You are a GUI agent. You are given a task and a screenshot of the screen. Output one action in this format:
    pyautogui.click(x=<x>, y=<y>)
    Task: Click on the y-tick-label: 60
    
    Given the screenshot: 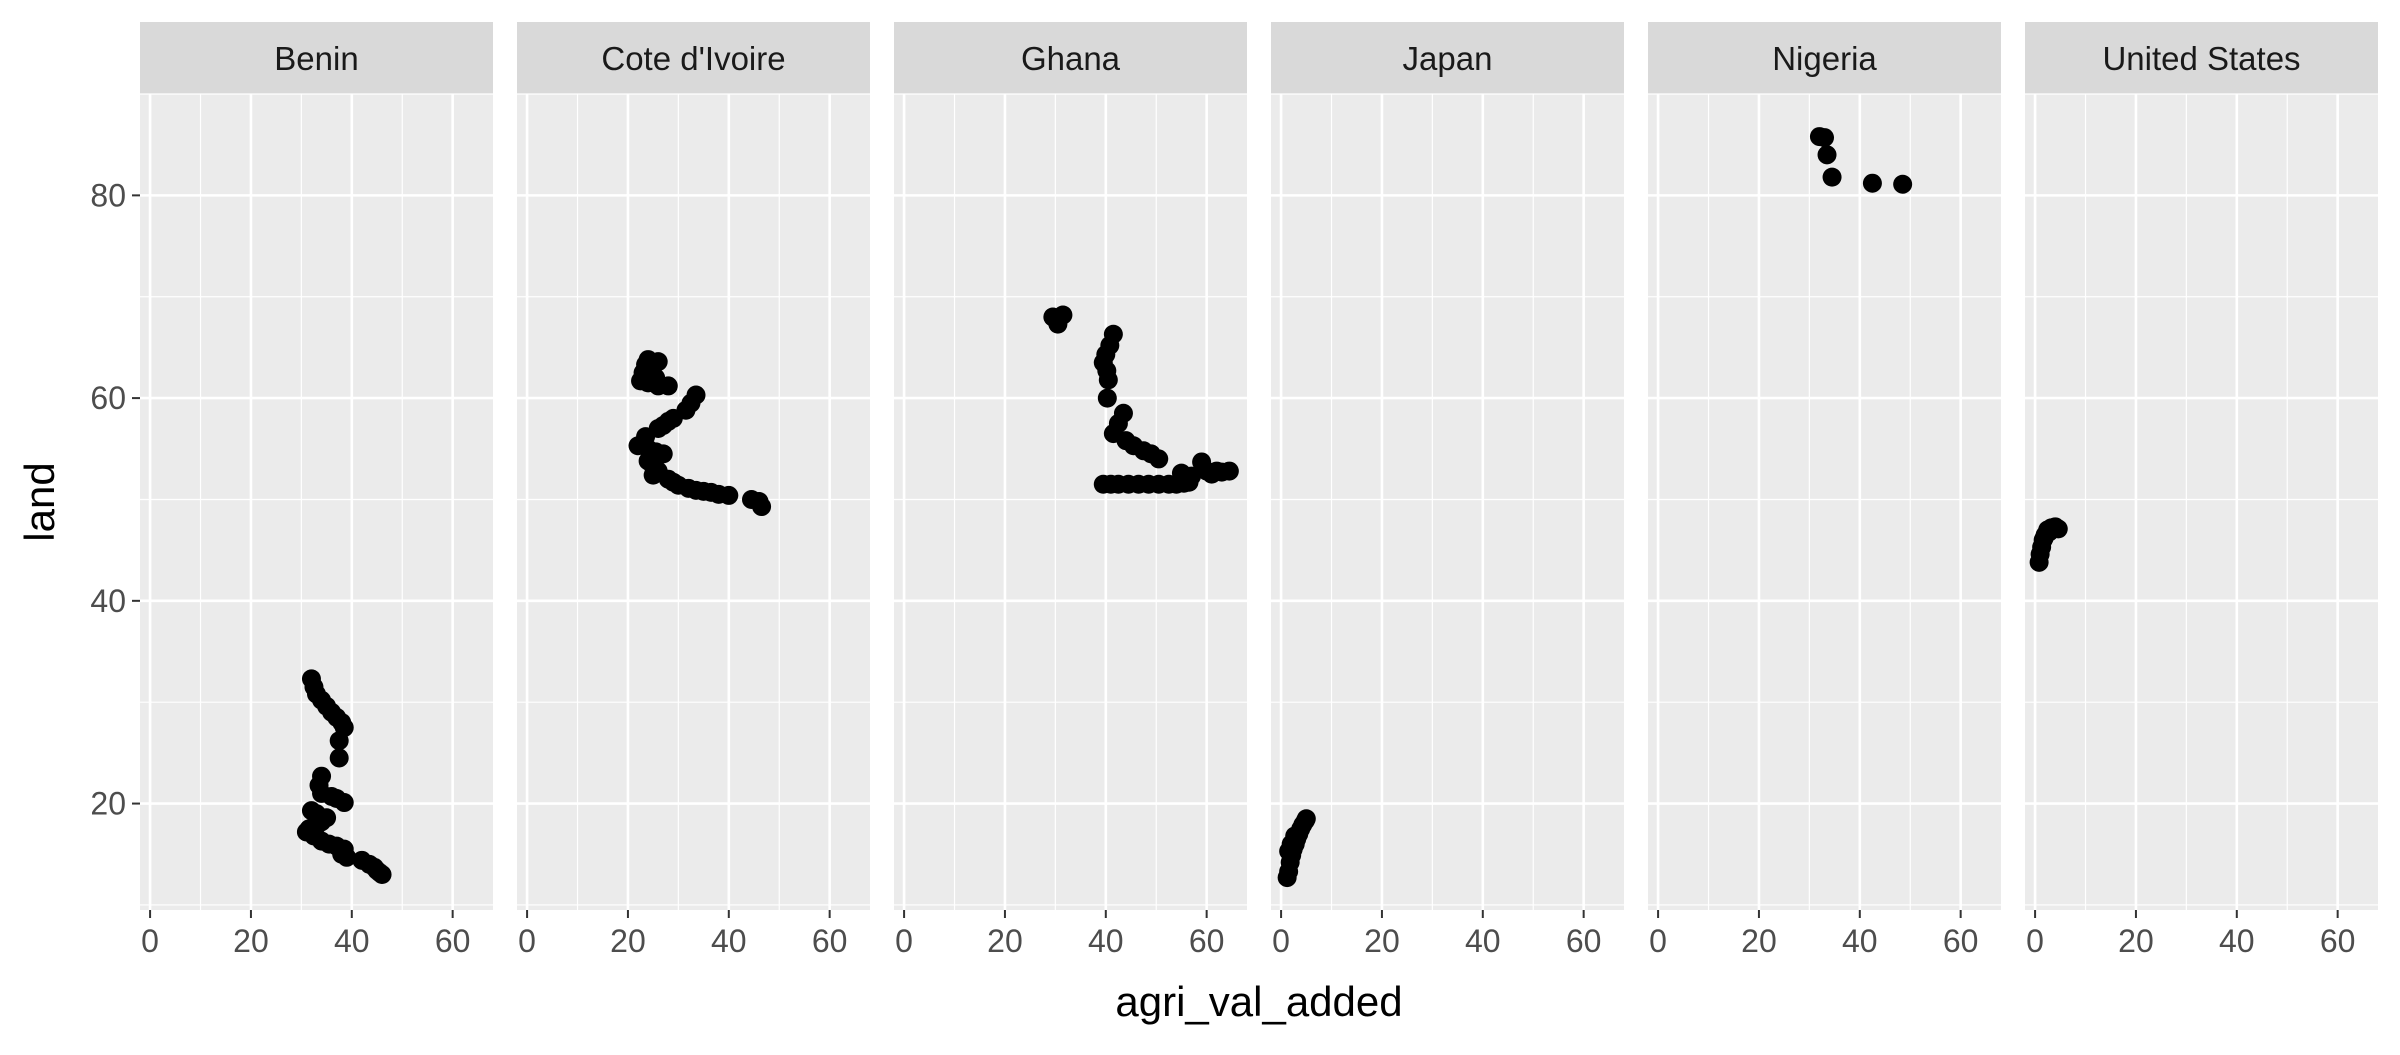 What is the action you would take?
    pyautogui.click(x=108, y=398)
    